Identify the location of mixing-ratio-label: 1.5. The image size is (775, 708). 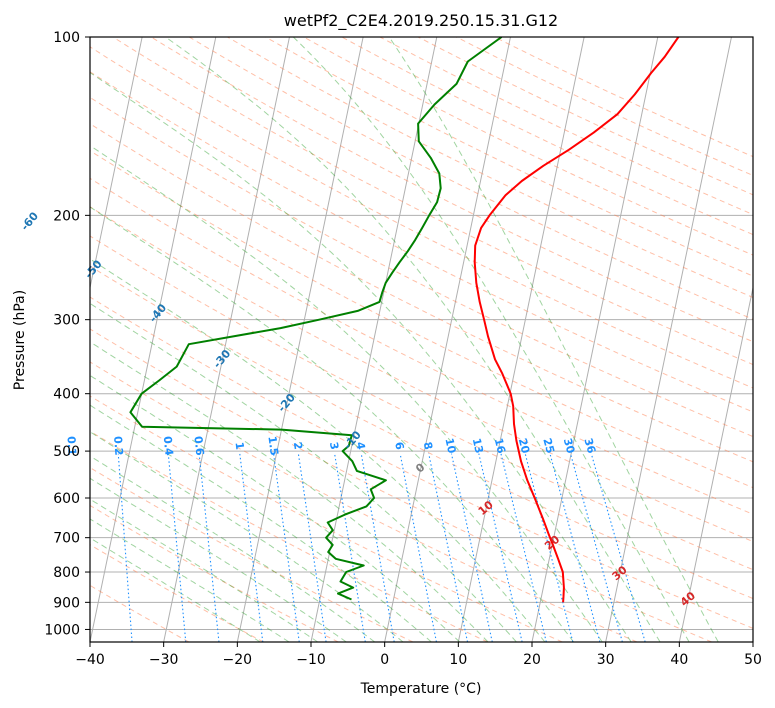
(273, 445).